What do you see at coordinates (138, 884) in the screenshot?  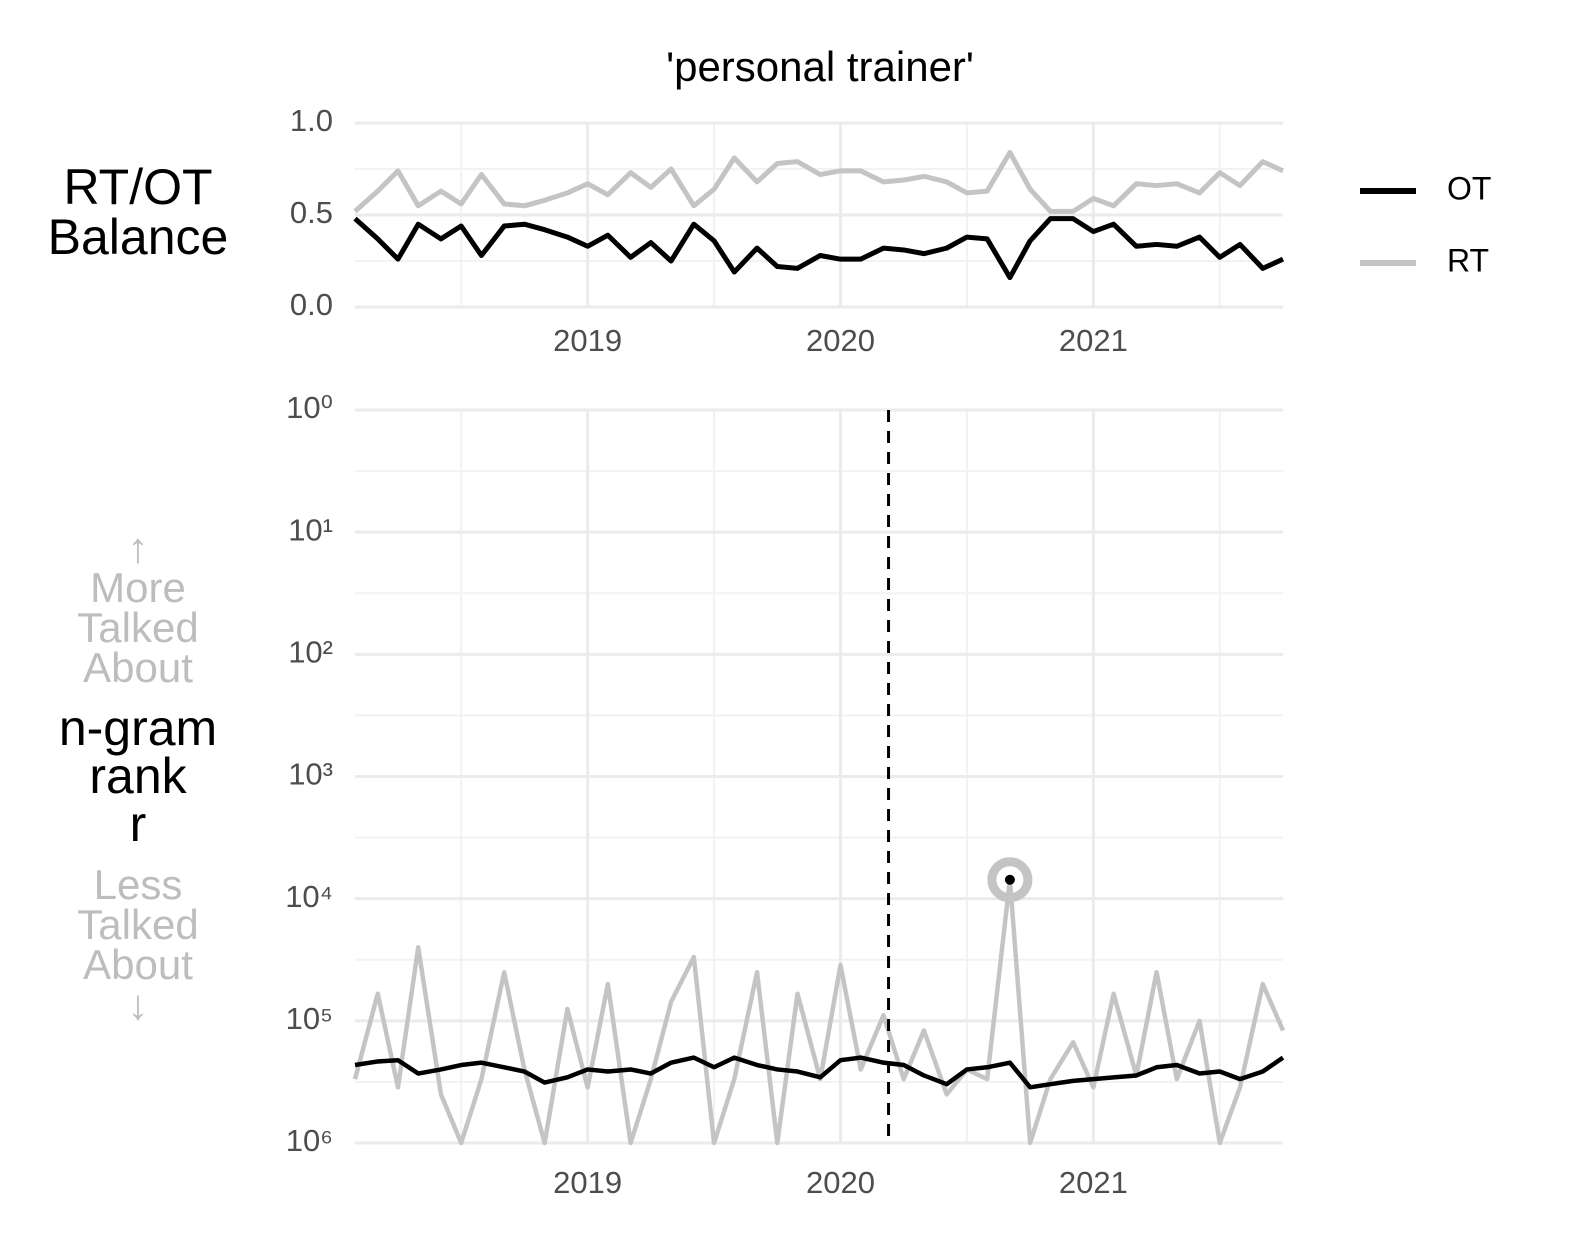 I see `annotation: Less` at bounding box center [138, 884].